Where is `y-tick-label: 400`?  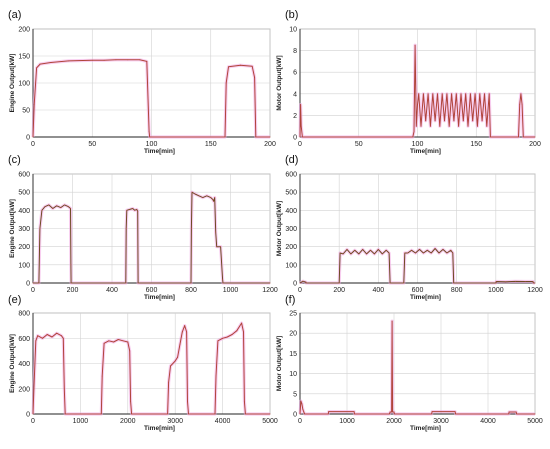
y-tick-label: 400 is located at coordinates (24, 364).